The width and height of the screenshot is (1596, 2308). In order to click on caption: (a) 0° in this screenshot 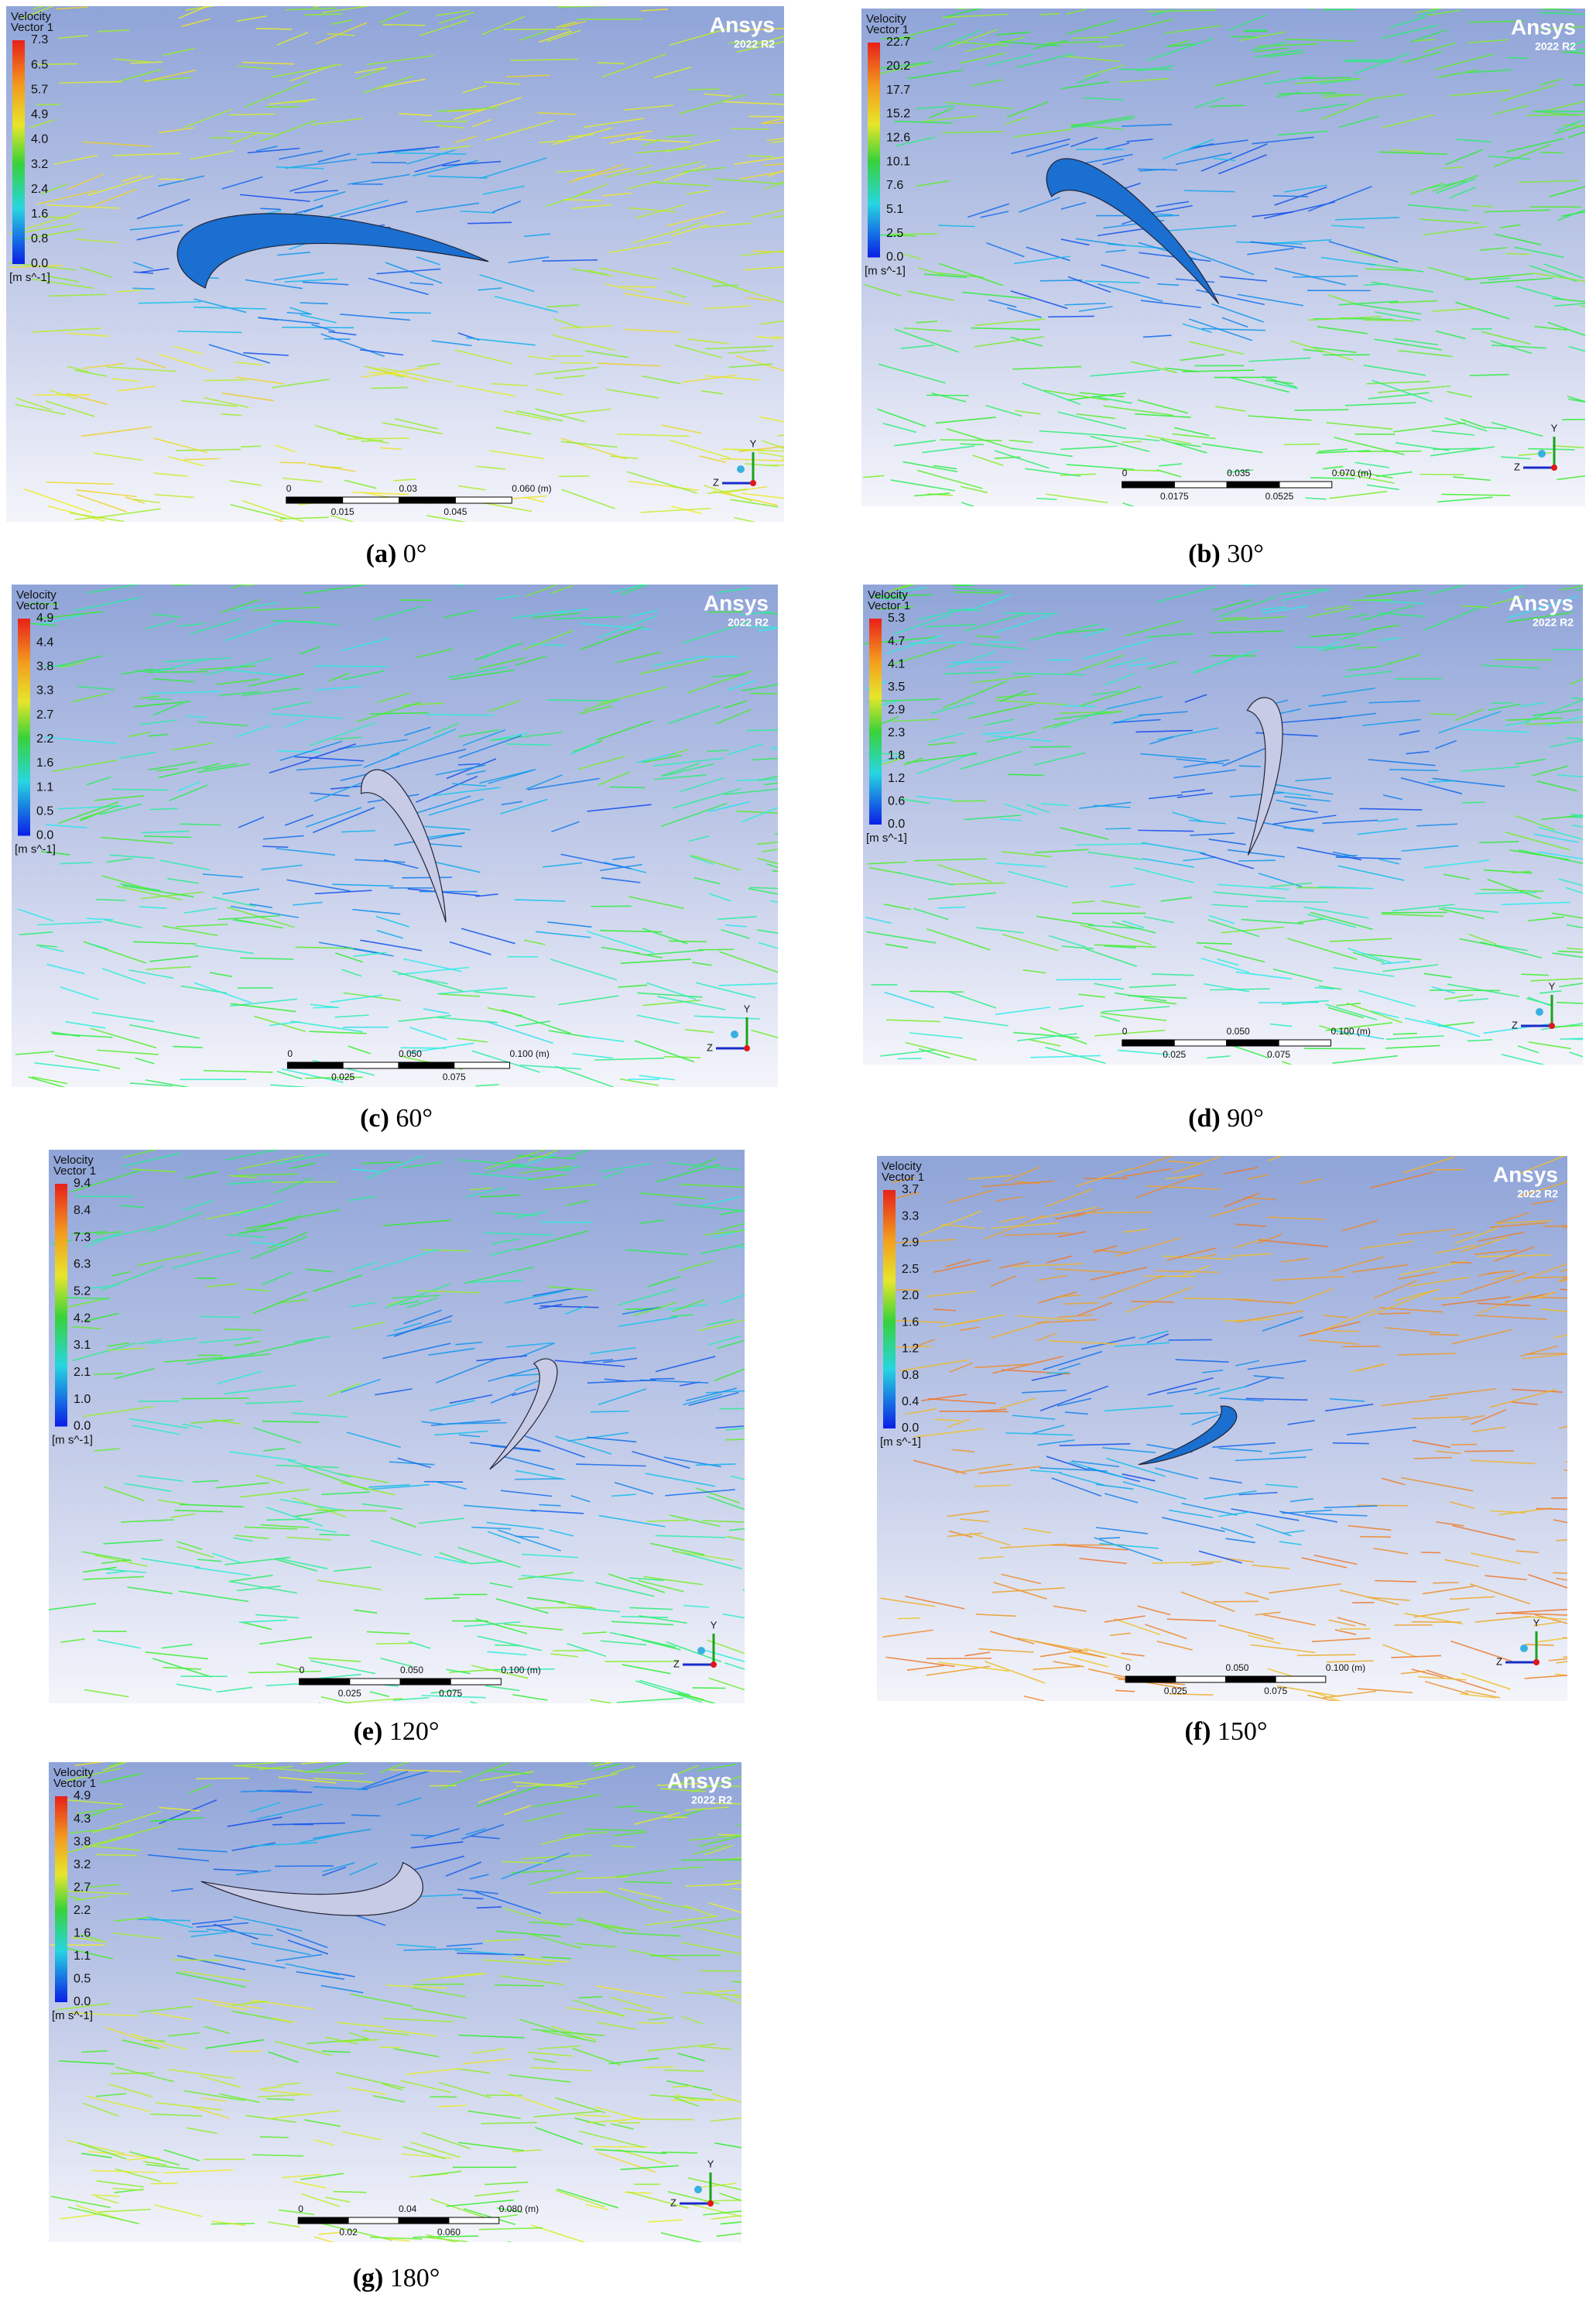, I will do `click(396, 554)`.